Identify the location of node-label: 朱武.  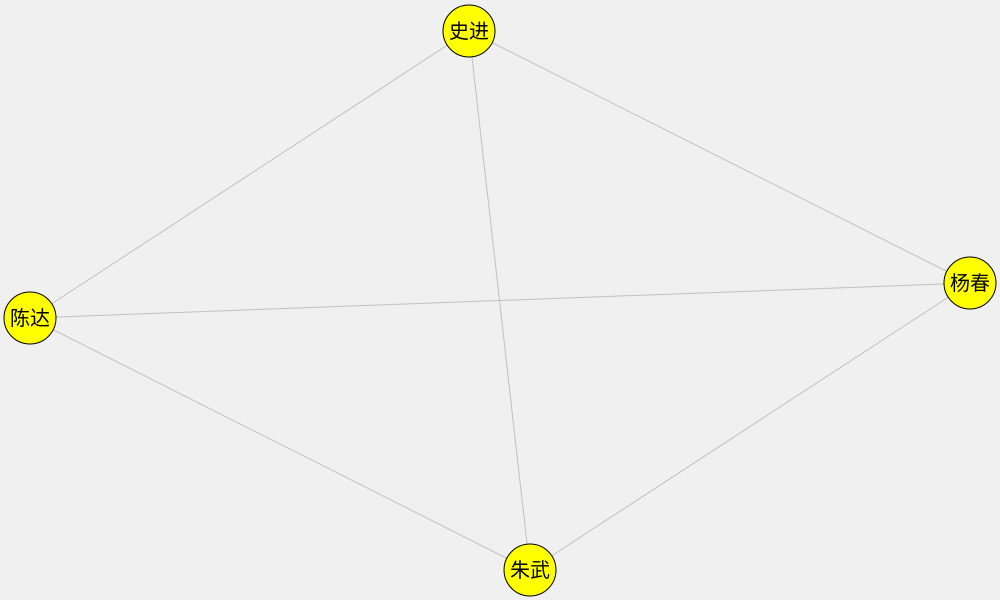
(530, 570).